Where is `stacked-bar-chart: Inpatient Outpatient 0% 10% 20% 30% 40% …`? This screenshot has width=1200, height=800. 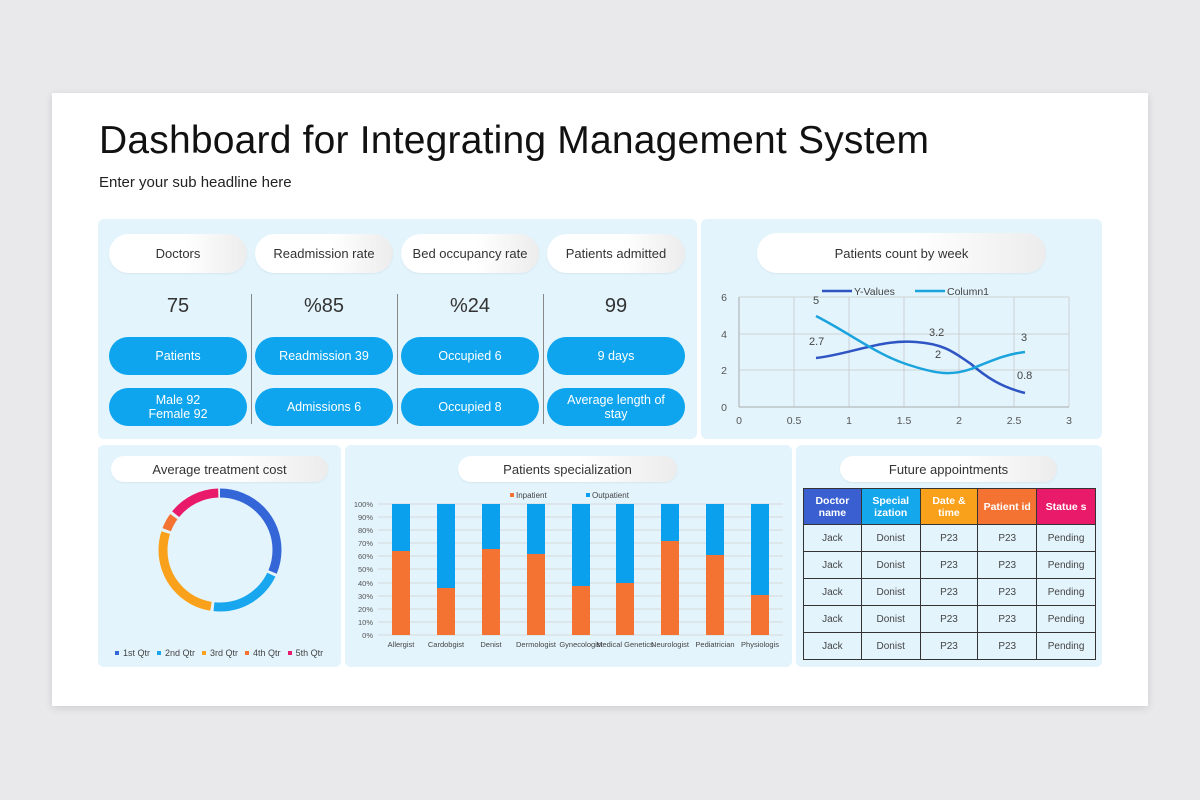
stacked-bar-chart: Inpatient Outpatient 0% 10% 20% 30% 40% … is located at coordinates (568, 570).